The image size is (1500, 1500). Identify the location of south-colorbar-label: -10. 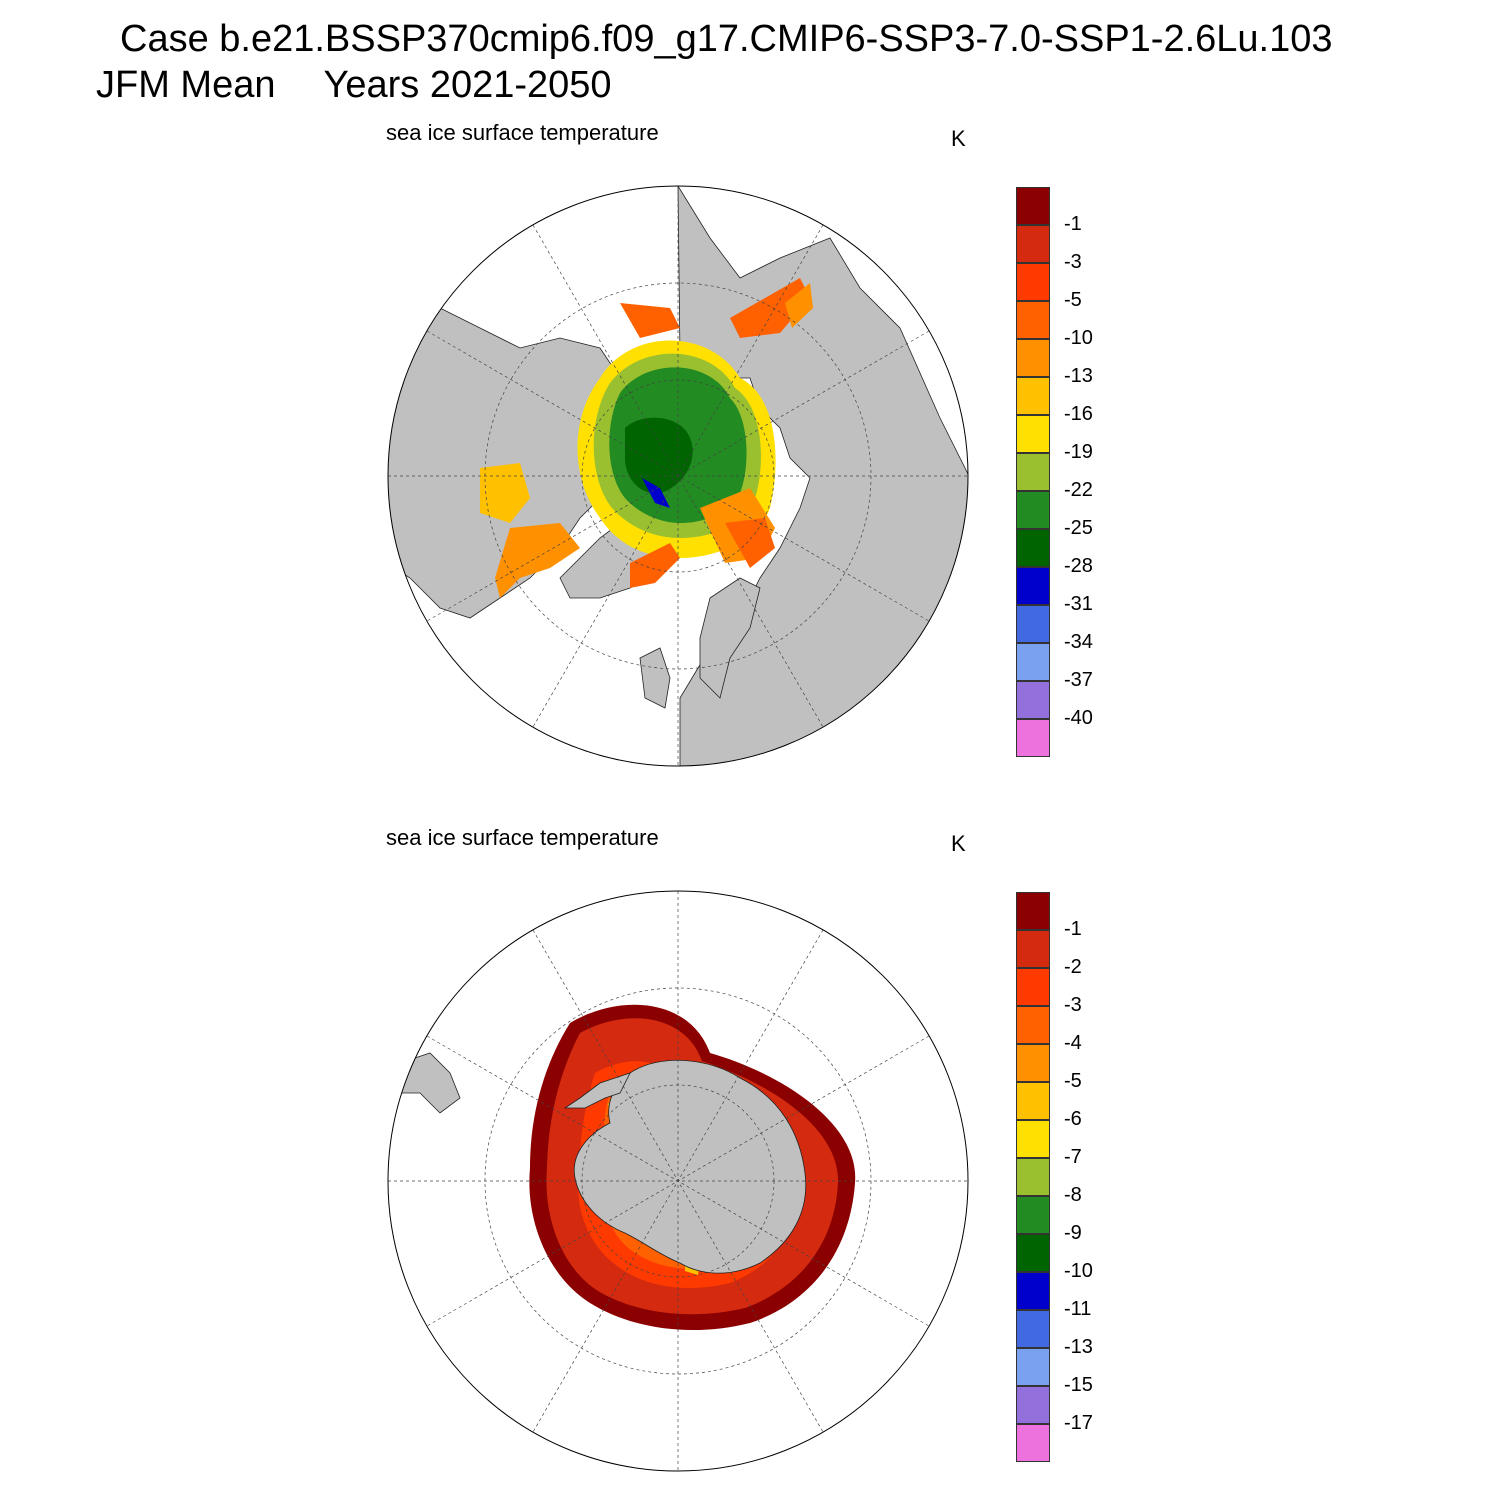
(1078, 1271).